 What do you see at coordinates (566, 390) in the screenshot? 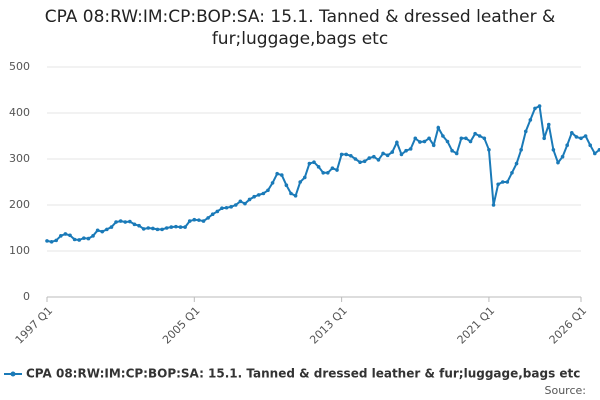
I see `source: Source:` at bounding box center [566, 390].